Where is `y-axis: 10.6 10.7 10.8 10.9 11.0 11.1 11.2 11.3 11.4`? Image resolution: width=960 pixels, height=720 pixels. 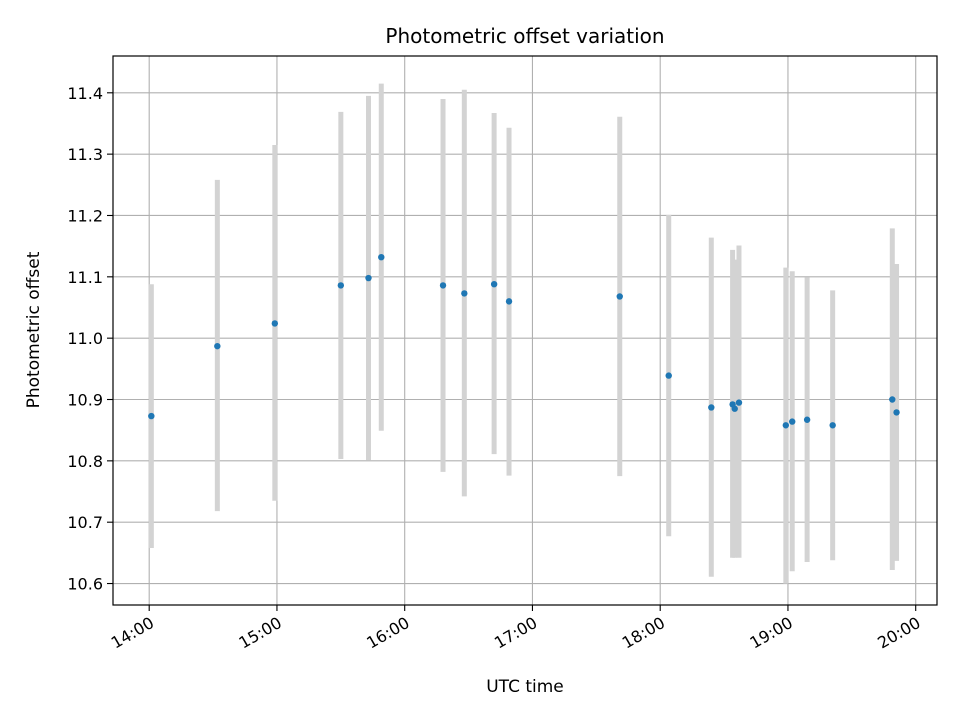 y-axis: 10.6 10.7 10.8 10.9 11.0 11.1 11.2 11.3 11.4 is located at coordinates (90, 339).